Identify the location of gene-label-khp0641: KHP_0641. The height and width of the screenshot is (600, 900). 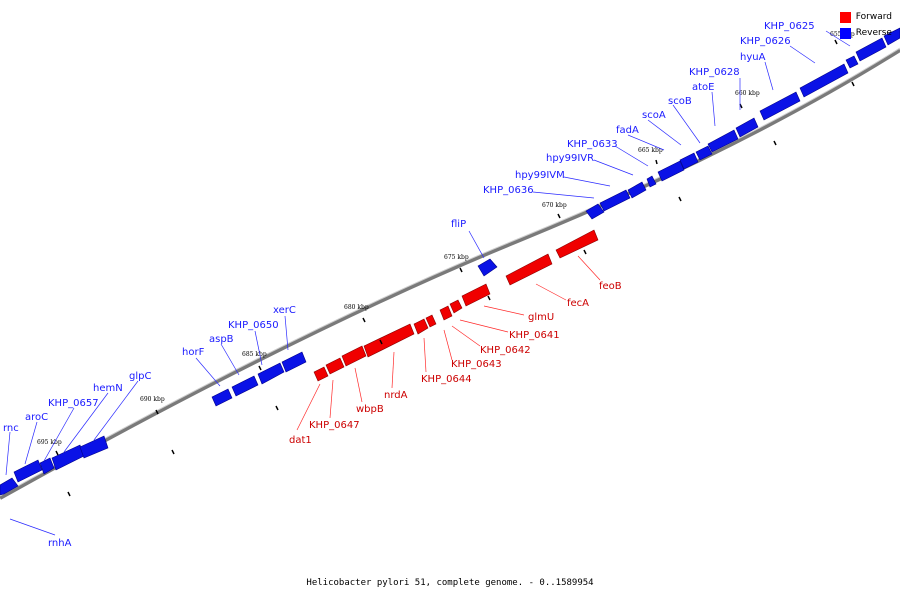
(534, 335).